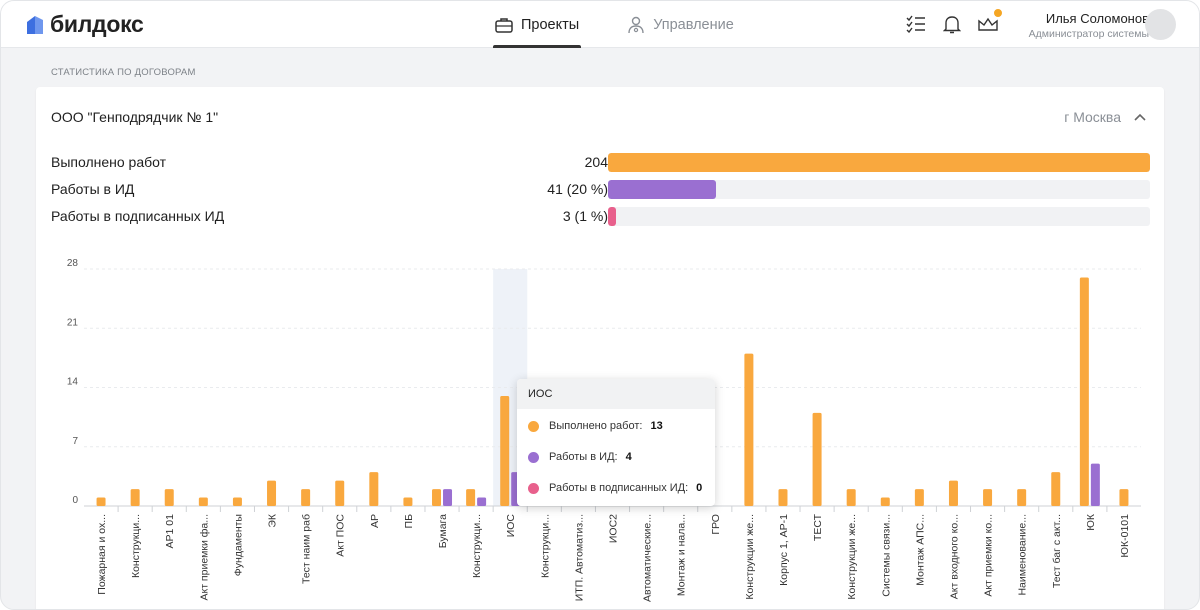 The height and width of the screenshot is (610, 1200). What do you see at coordinates (998, 13) in the screenshot?
I see `notification-dot` at bounding box center [998, 13].